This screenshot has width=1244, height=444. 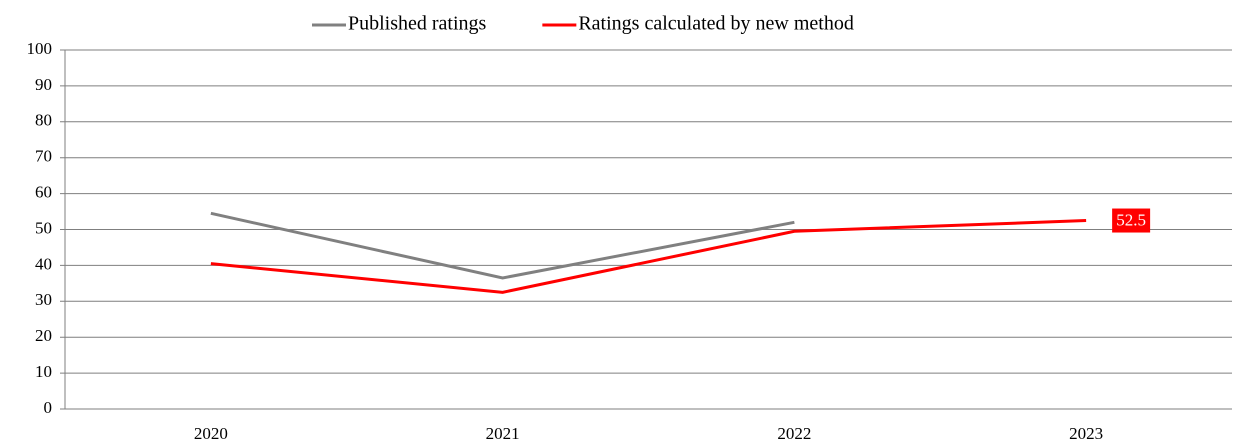 I want to click on legend-label: Published ratings, so click(x=417, y=24).